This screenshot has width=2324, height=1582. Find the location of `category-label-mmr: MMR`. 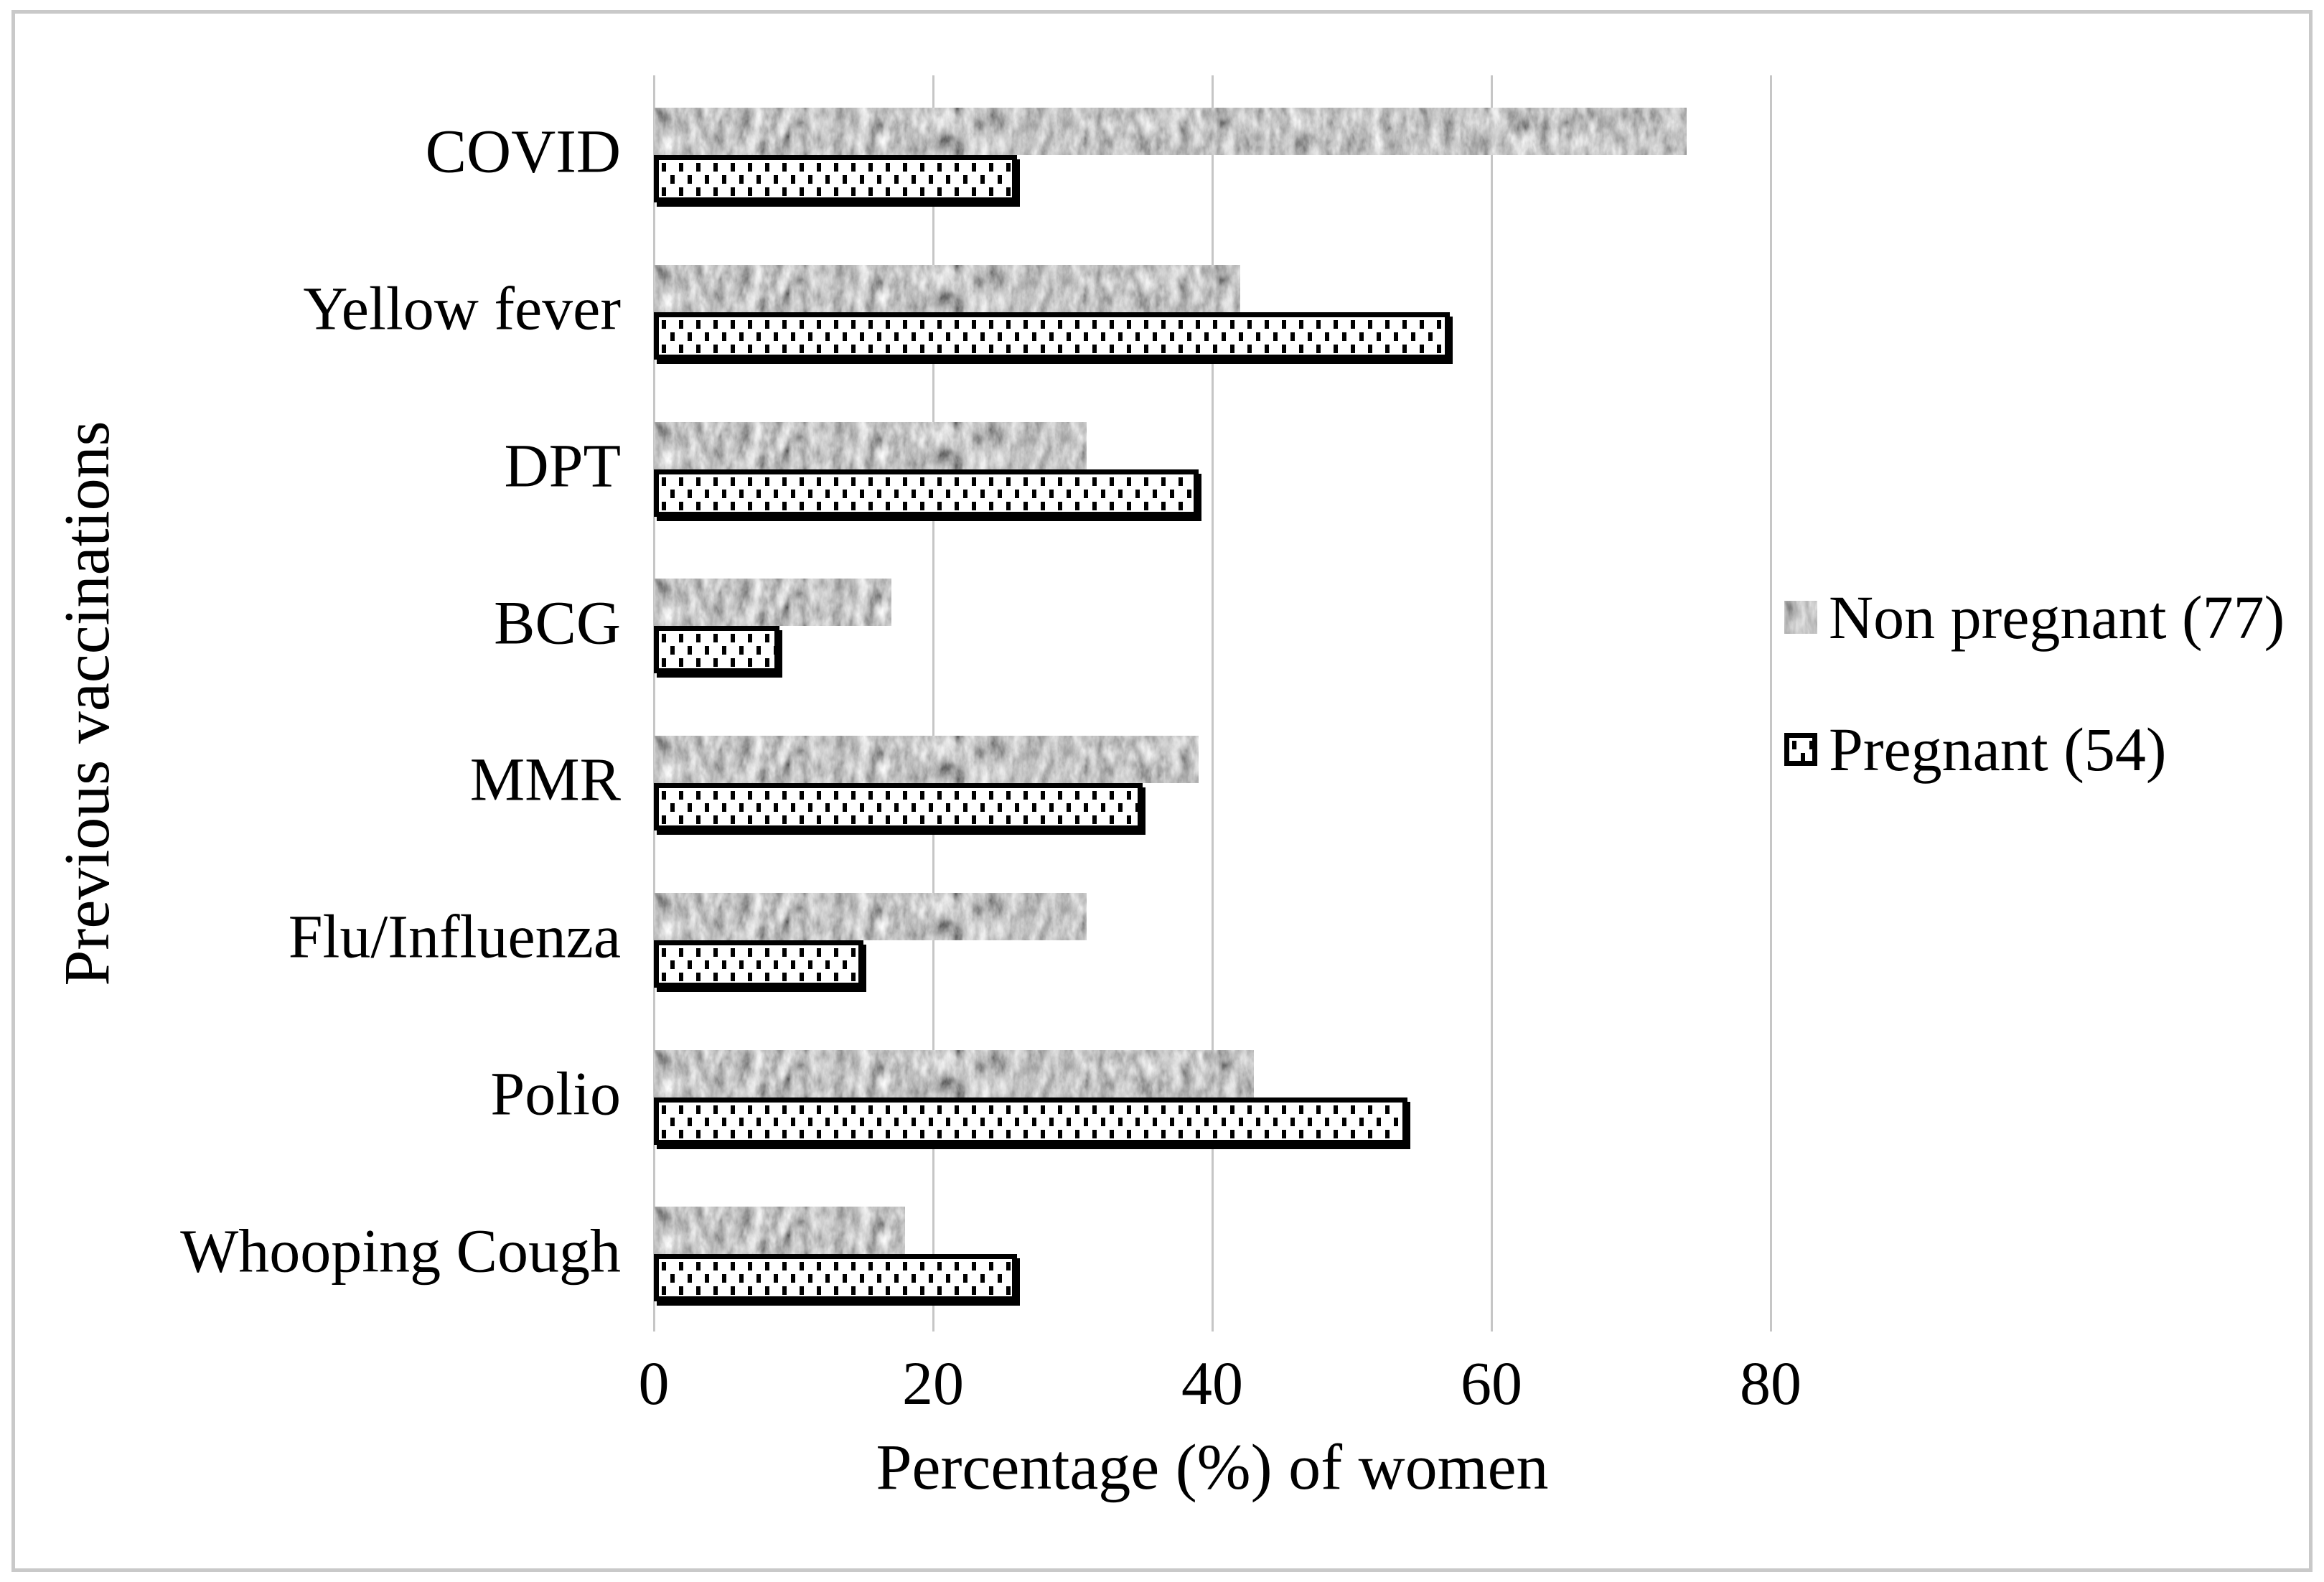

category-label-mmr: MMR is located at coordinates (545, 779).